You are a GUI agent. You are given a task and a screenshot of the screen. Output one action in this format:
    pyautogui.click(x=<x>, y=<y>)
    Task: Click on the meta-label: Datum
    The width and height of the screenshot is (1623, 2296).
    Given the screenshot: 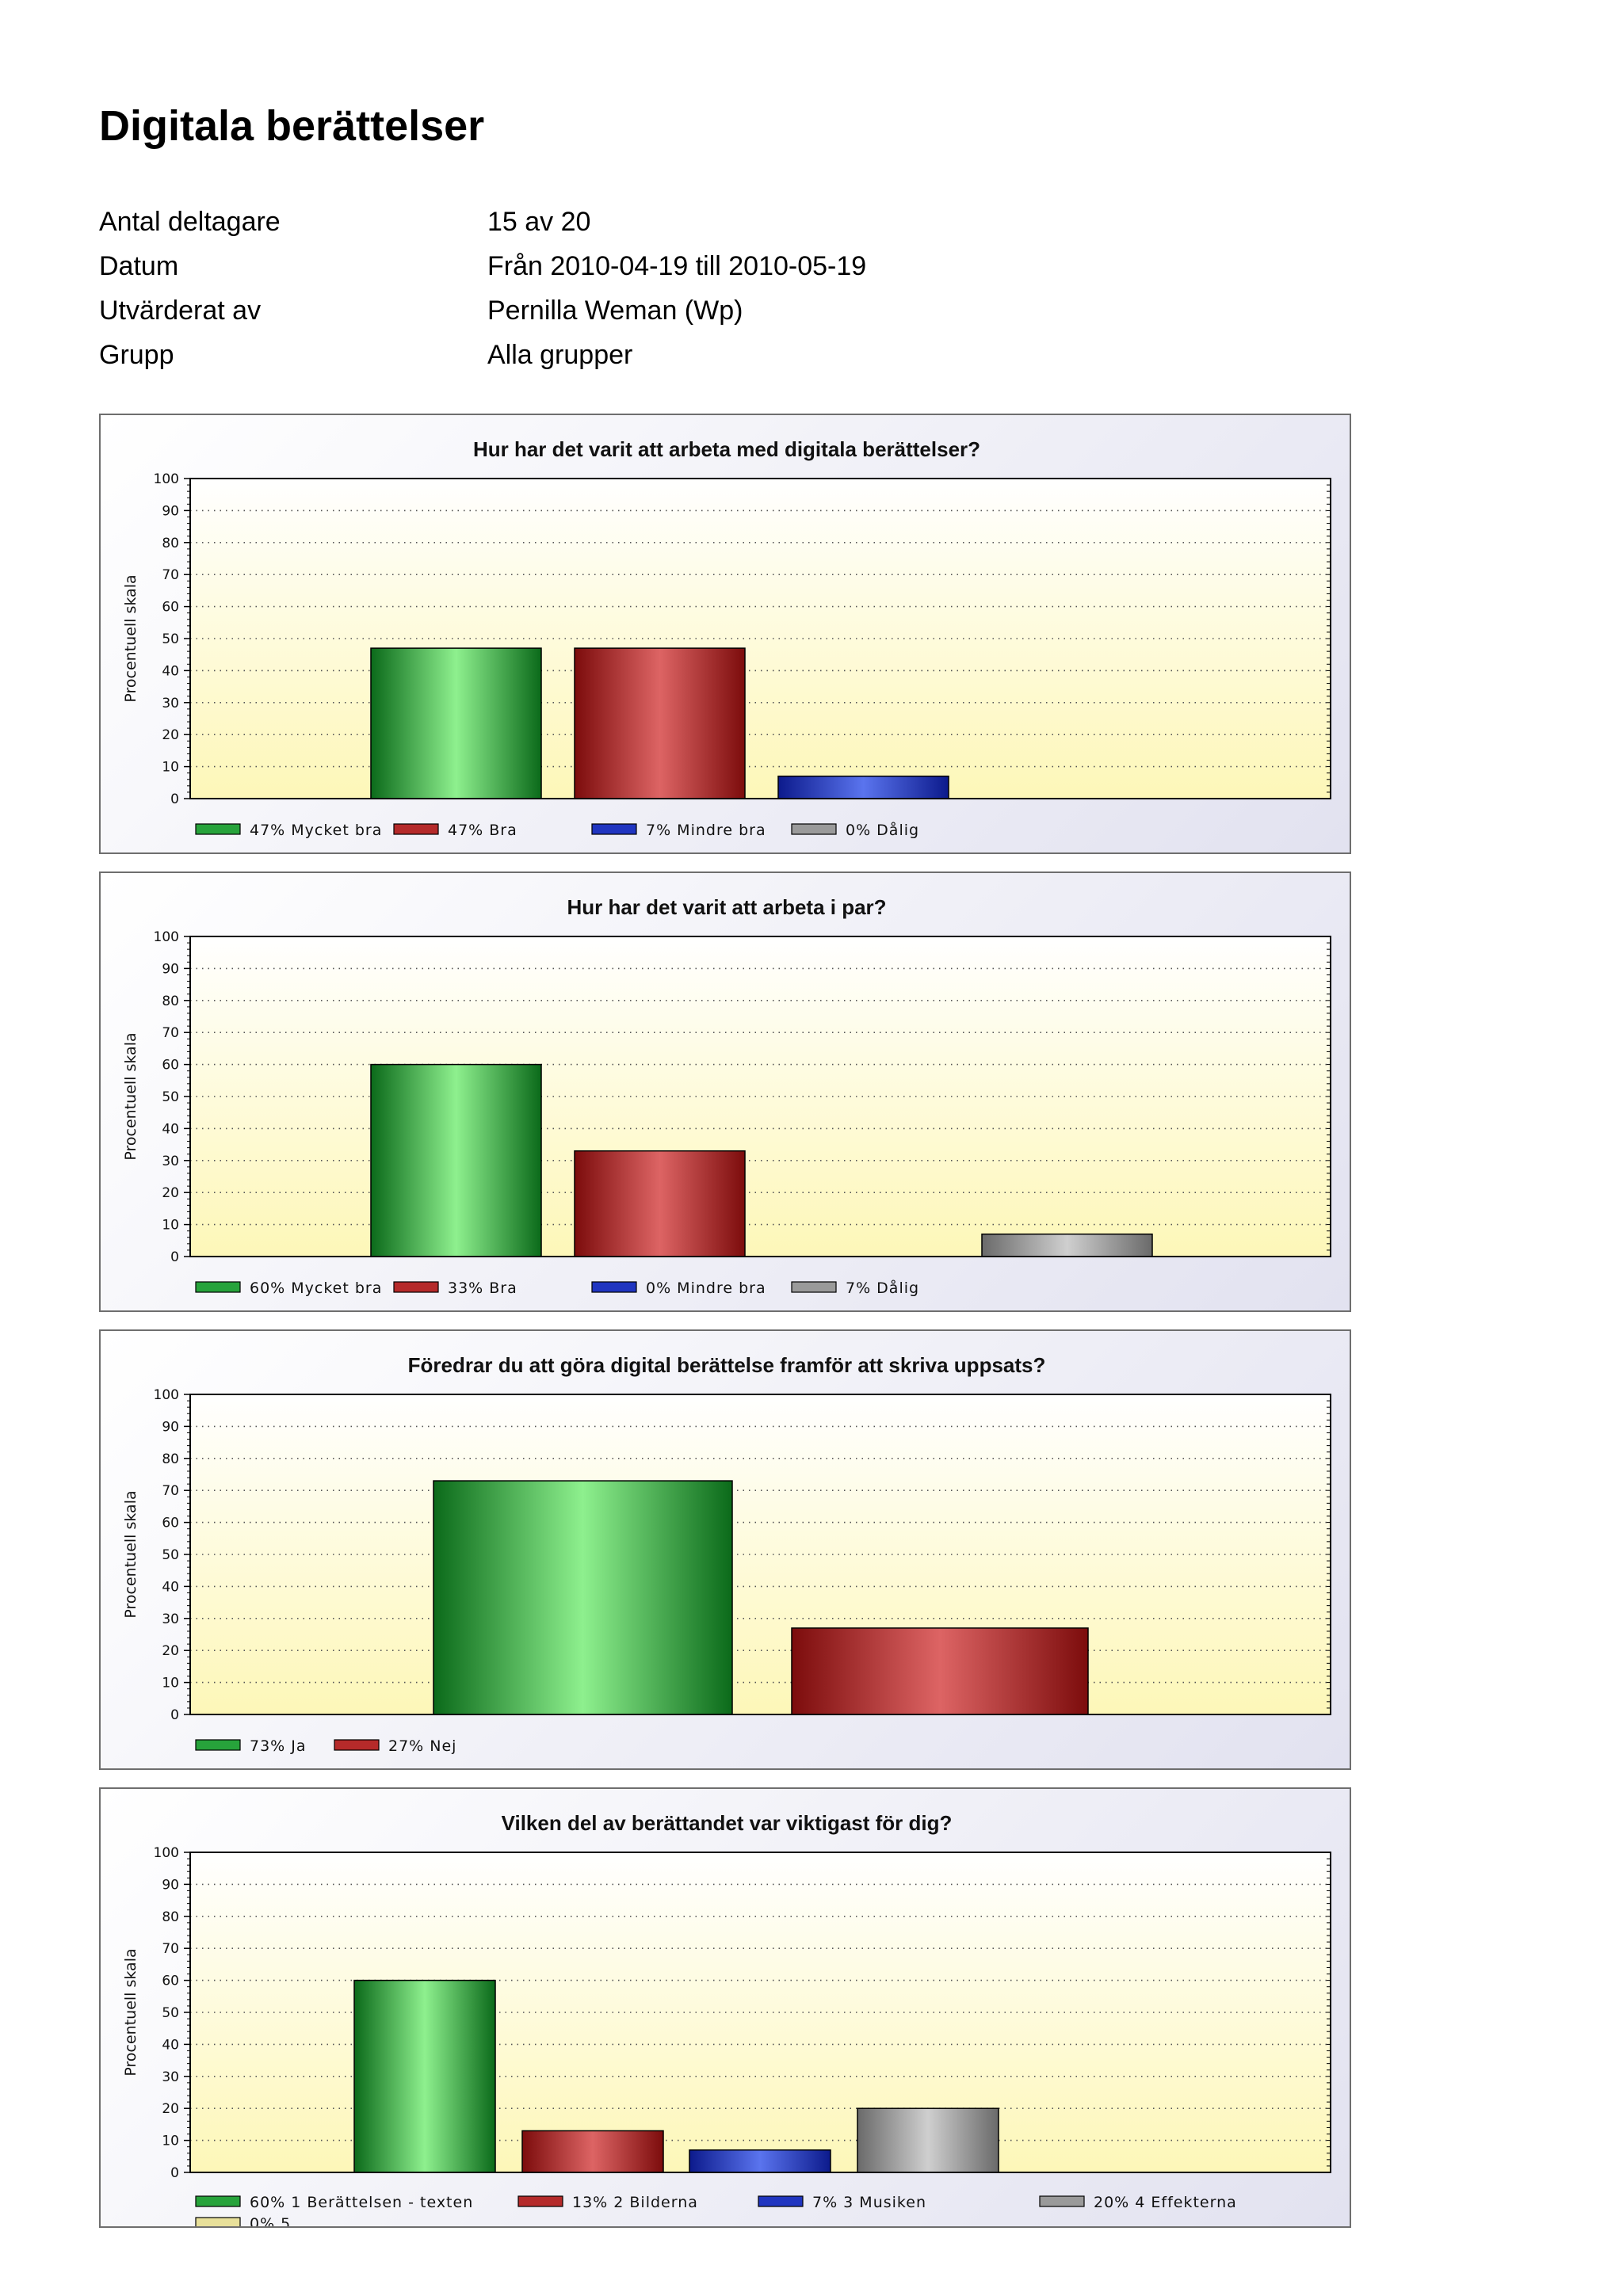 What is the action you would take?
    pyautogui.click(x=139, y=265)
    